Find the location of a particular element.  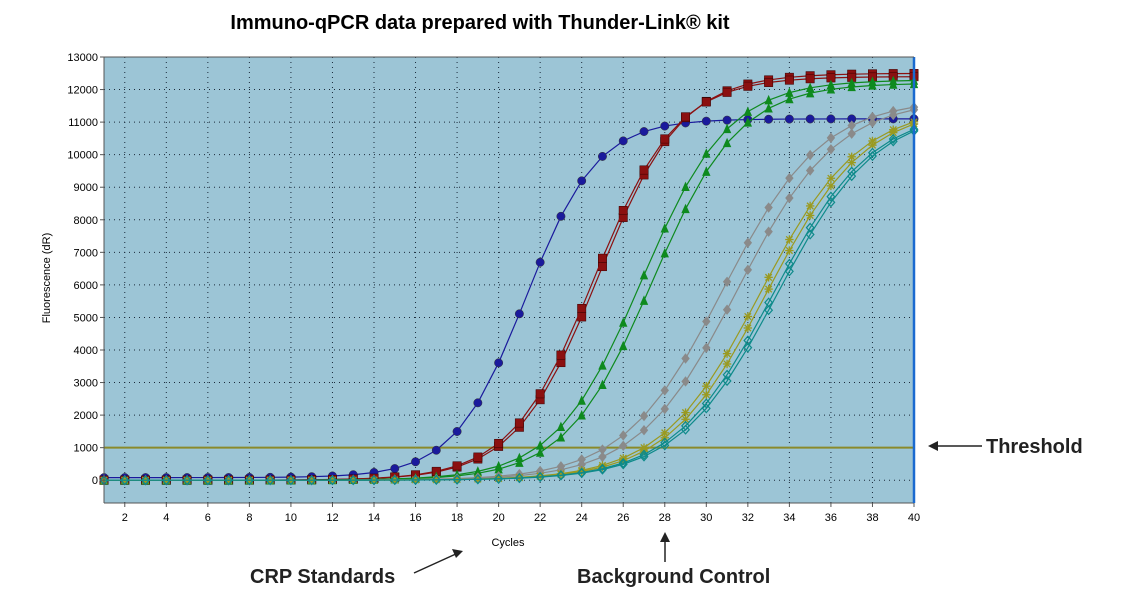

x-tick-label: 34 is located at coordinates (789, 518).